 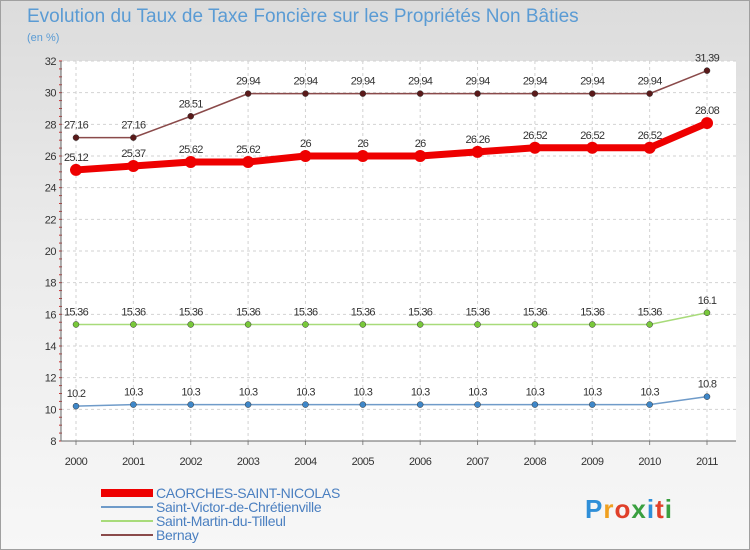 I want to click on legend-label: Saint-Martin-du-Tilleul, so click(x=221, y=521).